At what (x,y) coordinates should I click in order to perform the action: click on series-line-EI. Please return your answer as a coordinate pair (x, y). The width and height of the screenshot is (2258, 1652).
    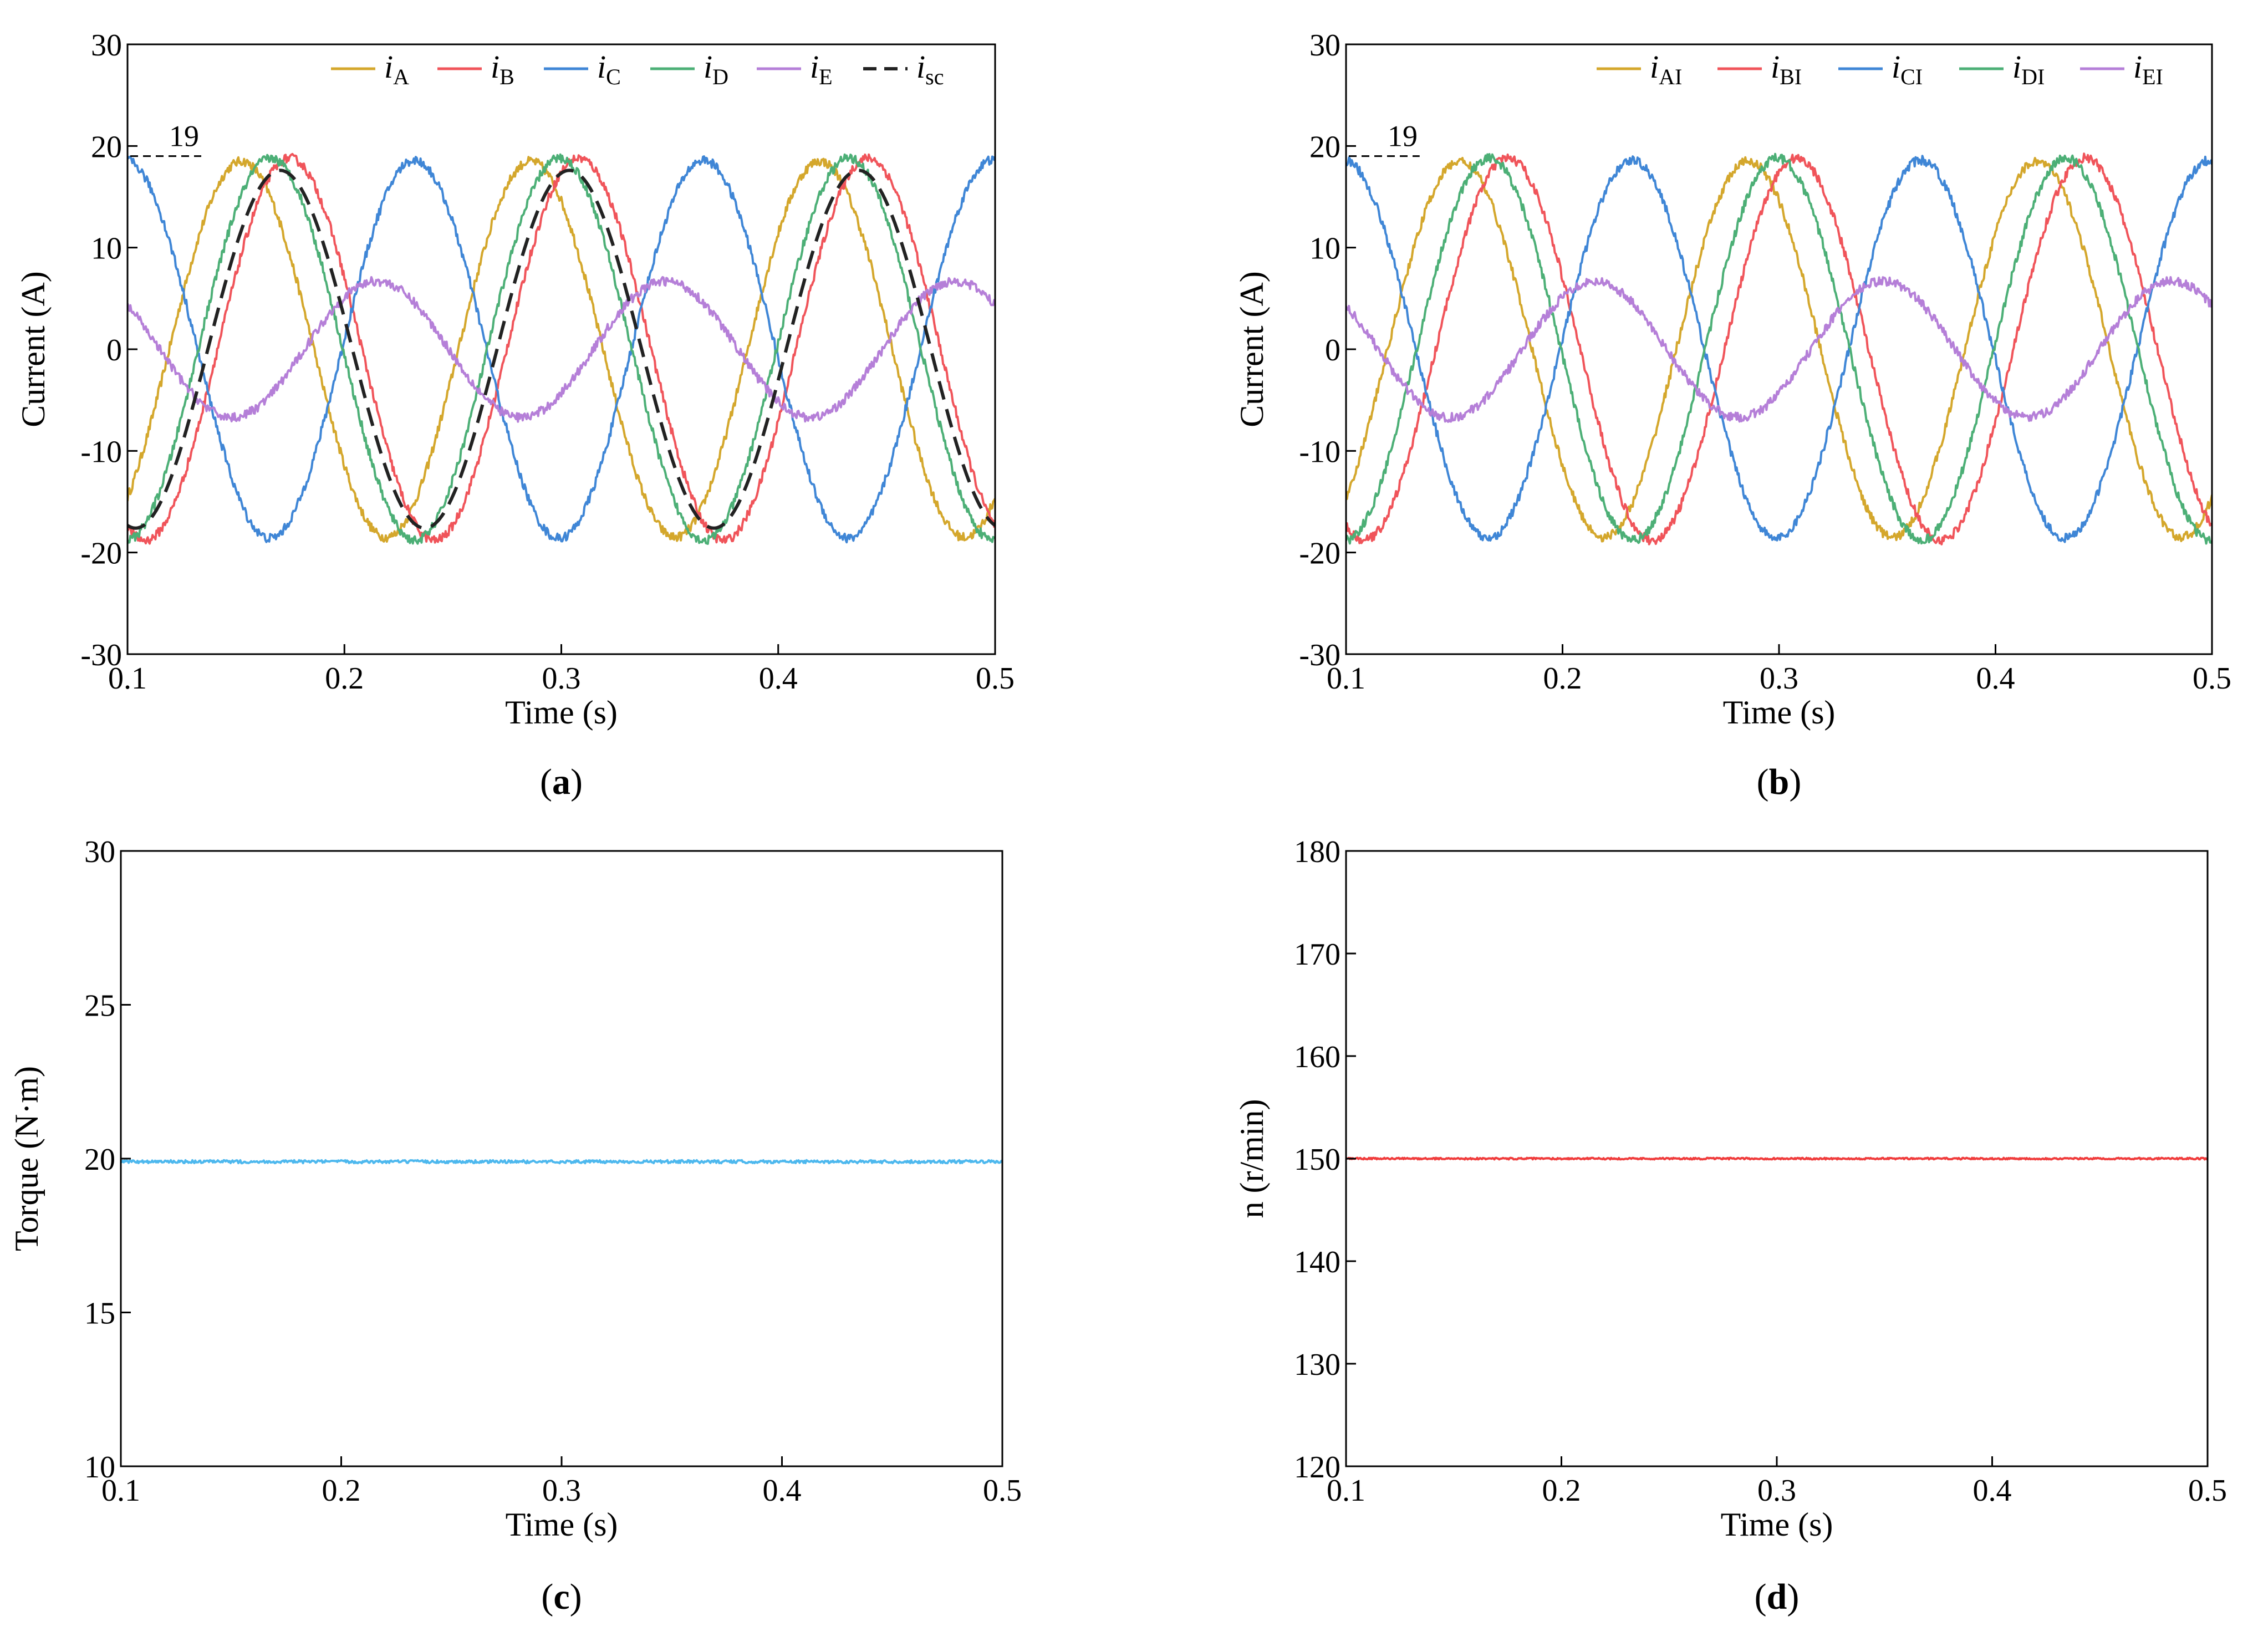
    Looking at the image, I should click on (1779, 349).